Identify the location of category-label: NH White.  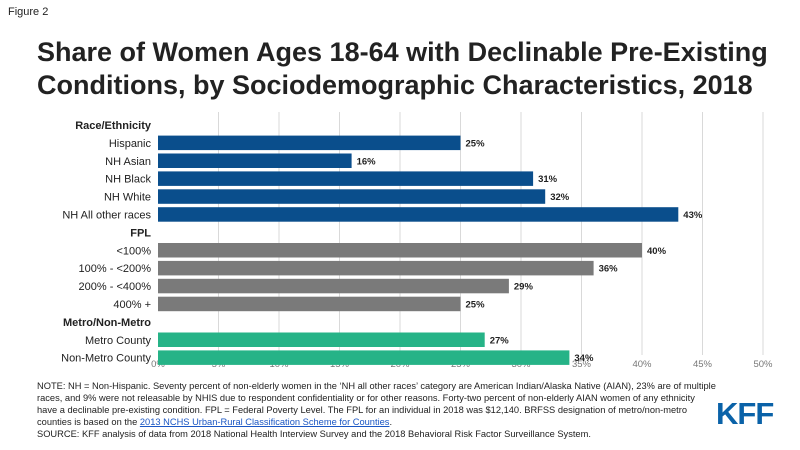
(127, 198).